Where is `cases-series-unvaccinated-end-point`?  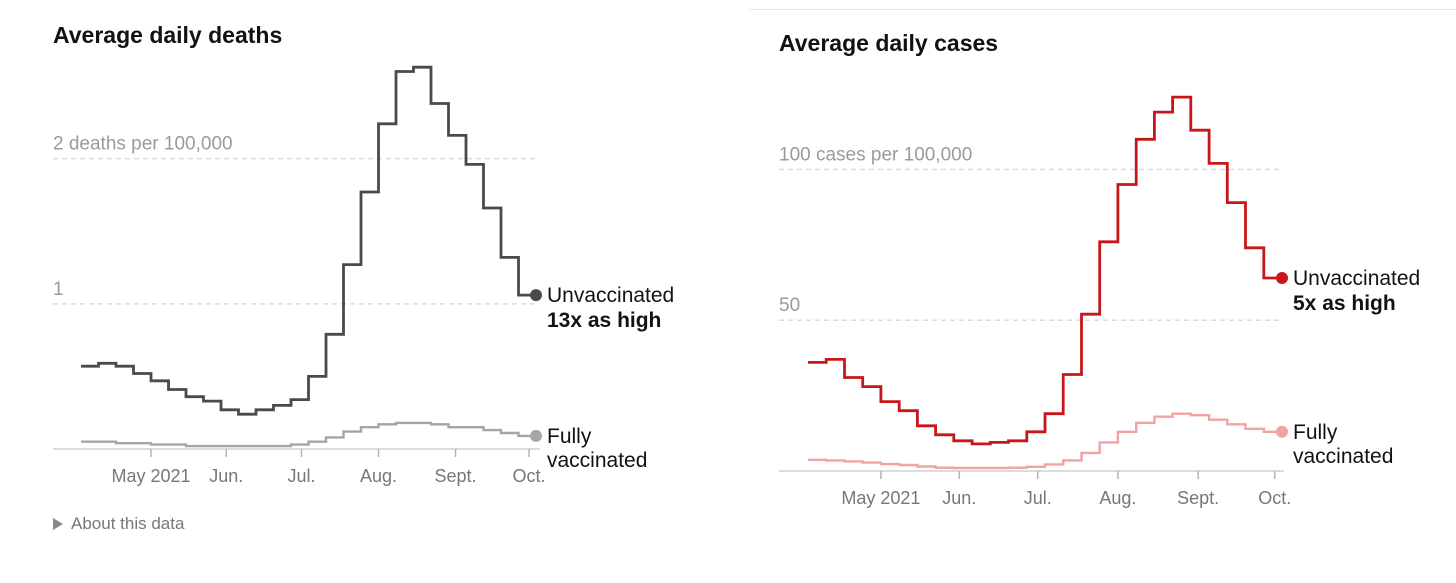 cases-series-unvaccinated-end-point is located at coordinates (1282, 278).